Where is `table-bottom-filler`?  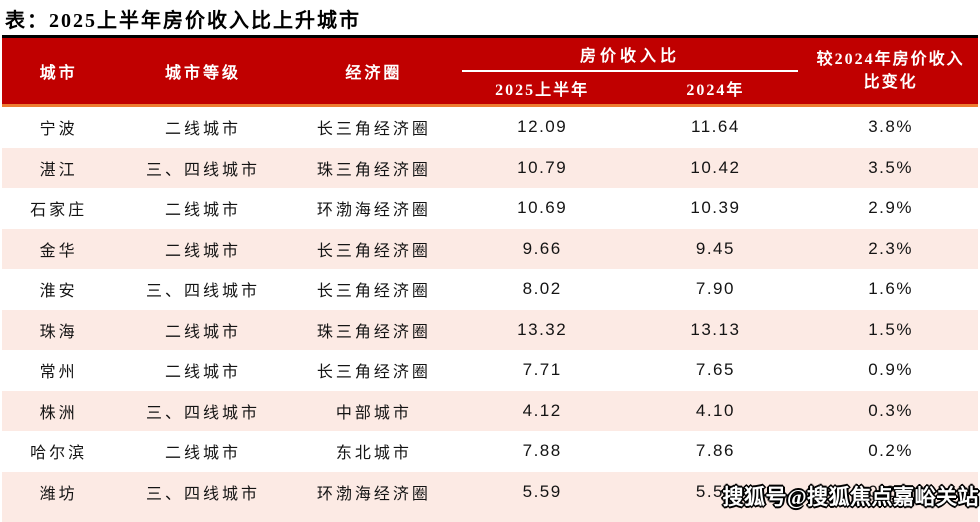
table-bottom-filler is located at coordinates (490, 517).